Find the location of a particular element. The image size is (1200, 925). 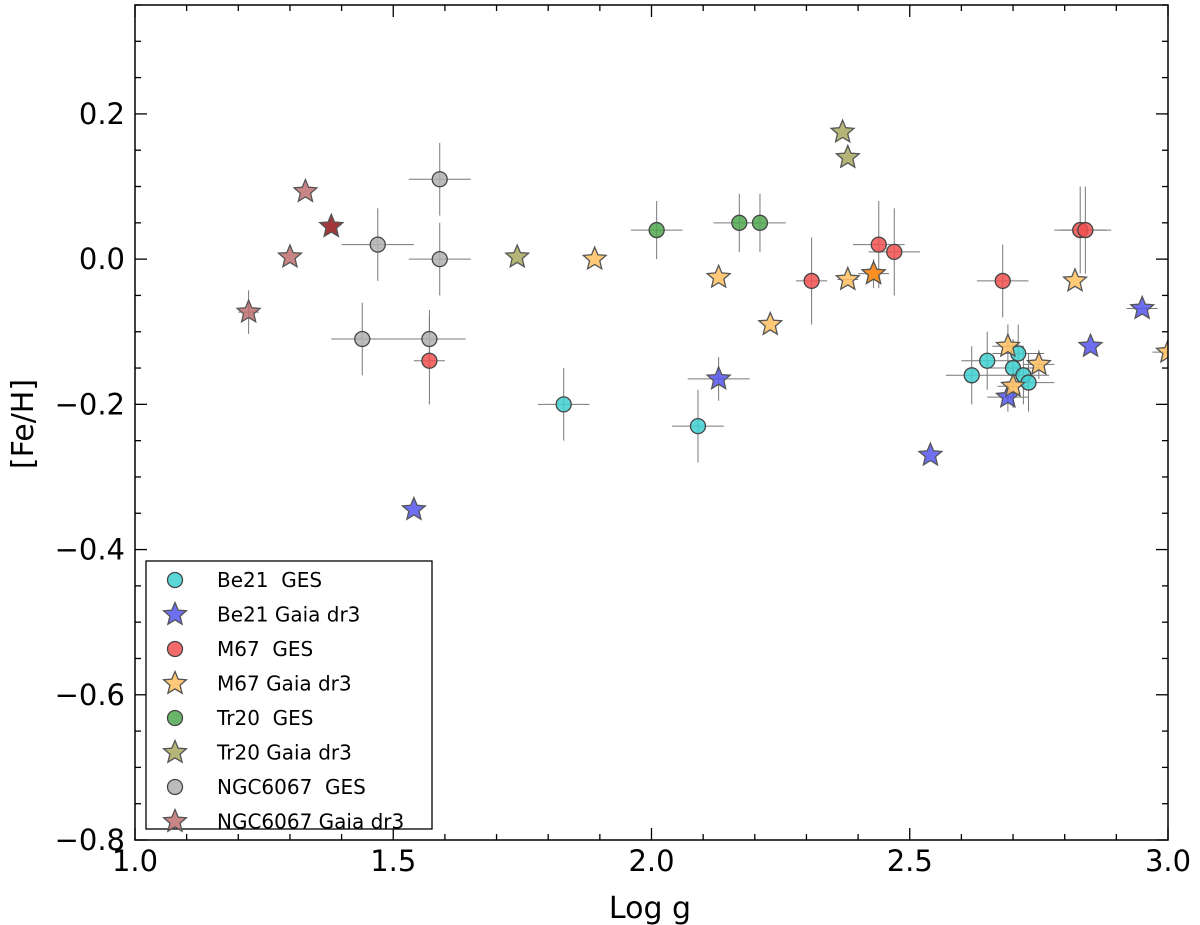

x-tick-label: 2.0 is located at coordinates (651, 861).